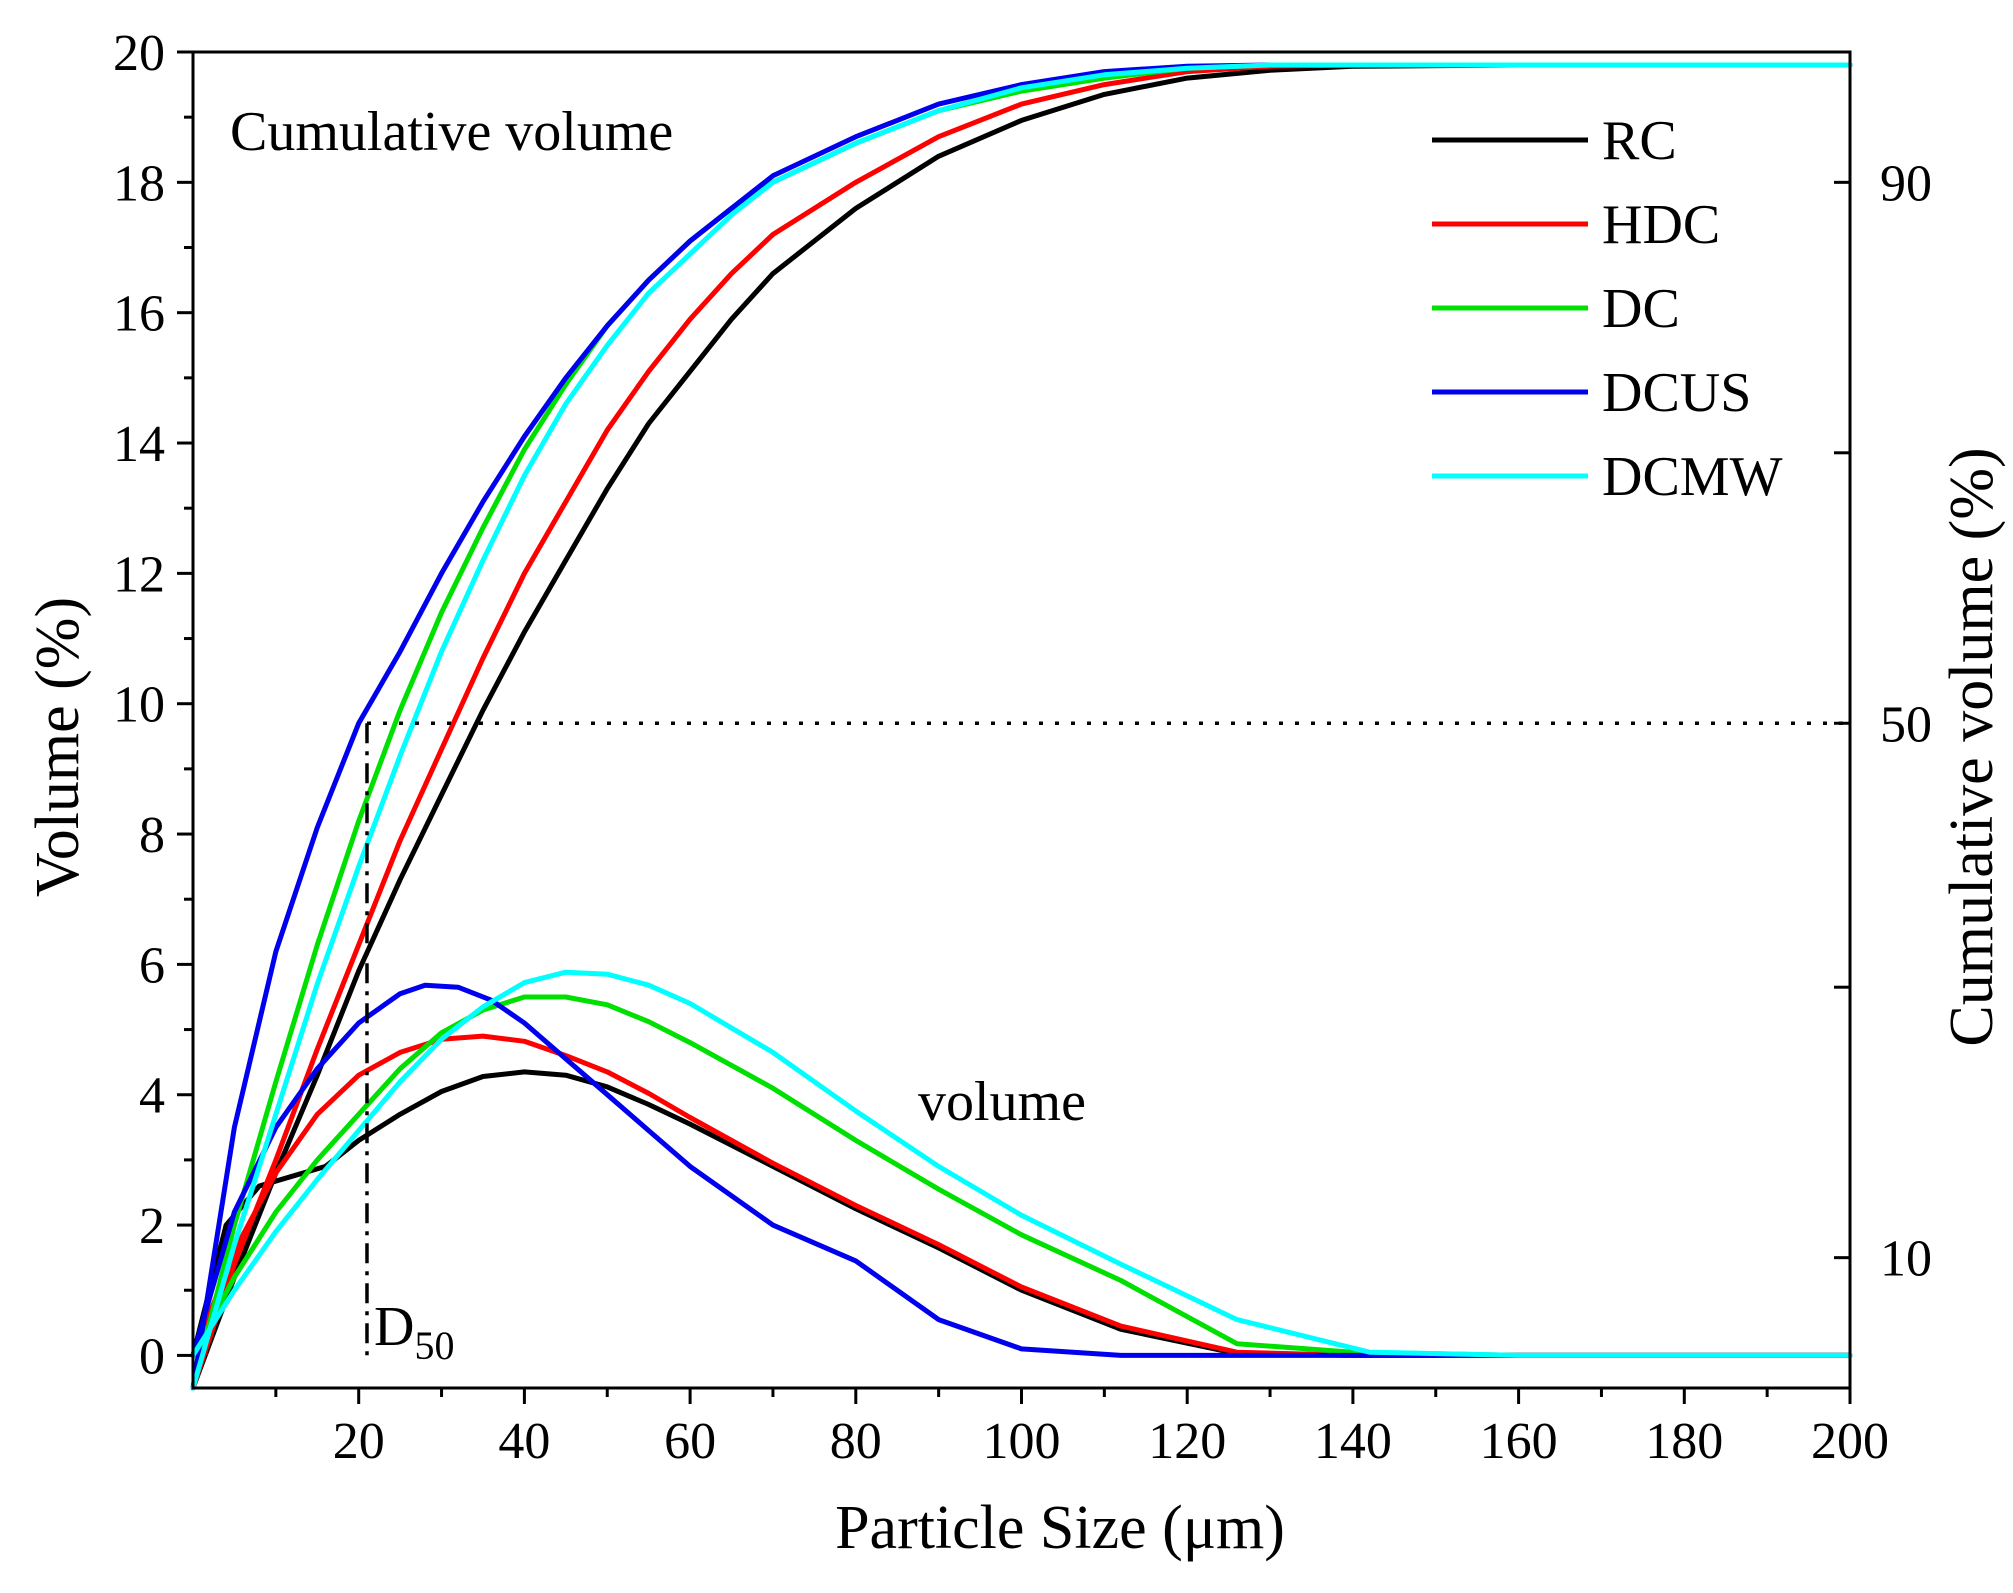 The width and height of the screenshot is (2013, 1593). I want to click on x-tick-label: 80, so click(856, 1441).